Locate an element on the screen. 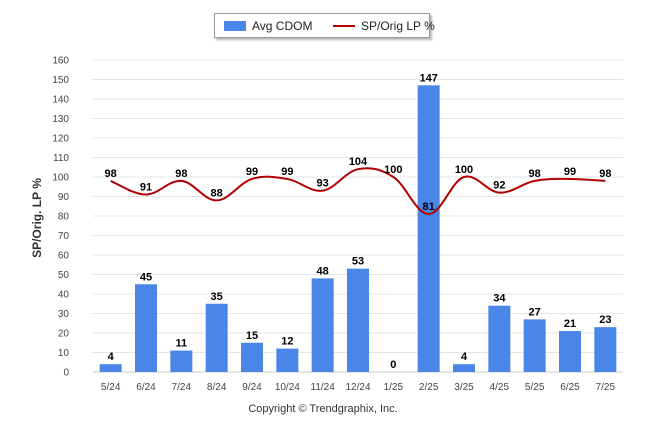  x-tick-label: 3/25 is located at coordinates (464, 387).